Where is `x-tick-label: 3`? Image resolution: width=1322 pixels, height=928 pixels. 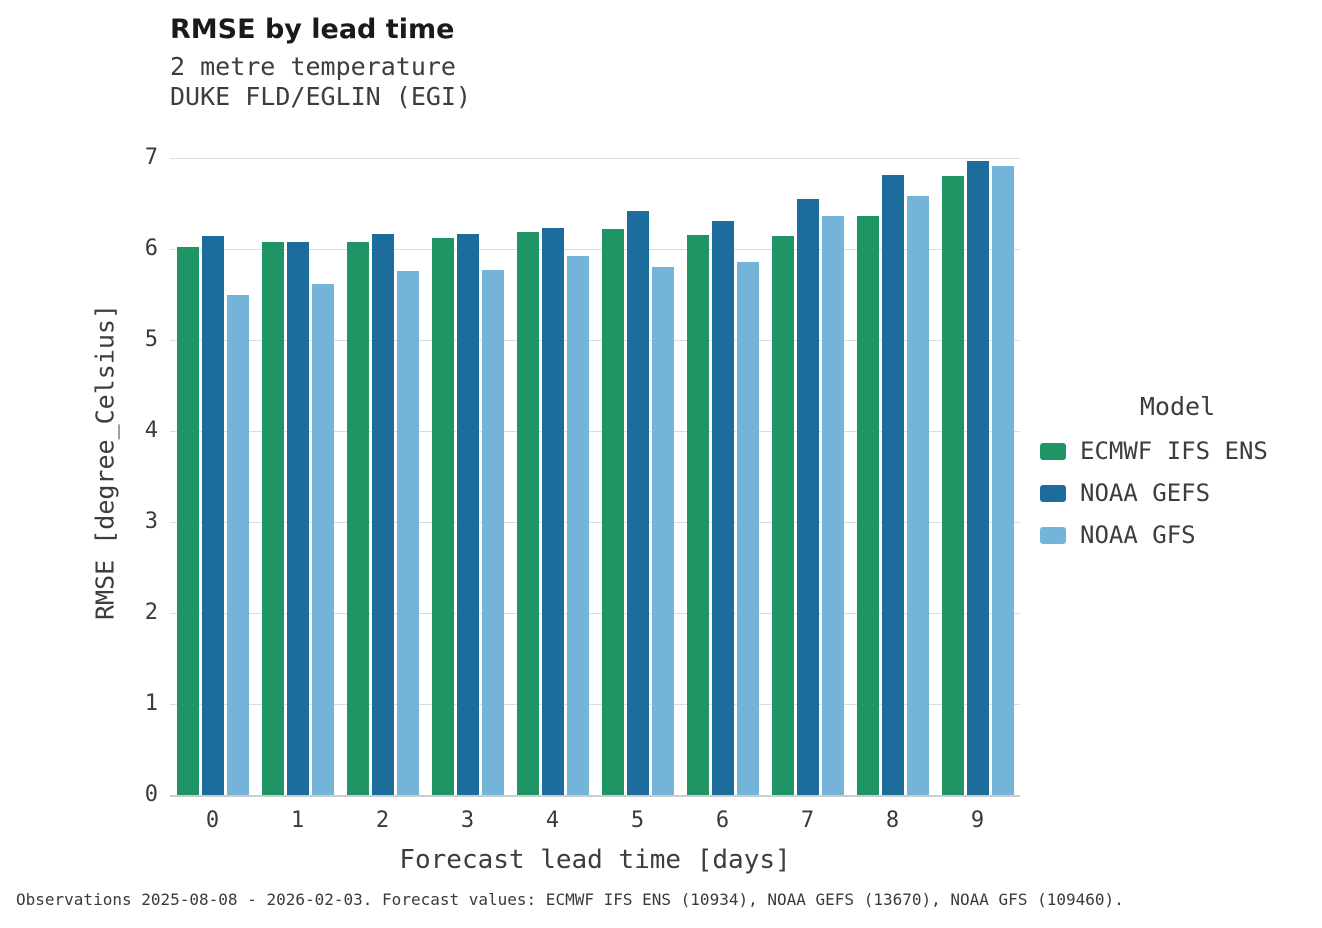 x-tick-label: 3 is located at coordinates (467, 820).